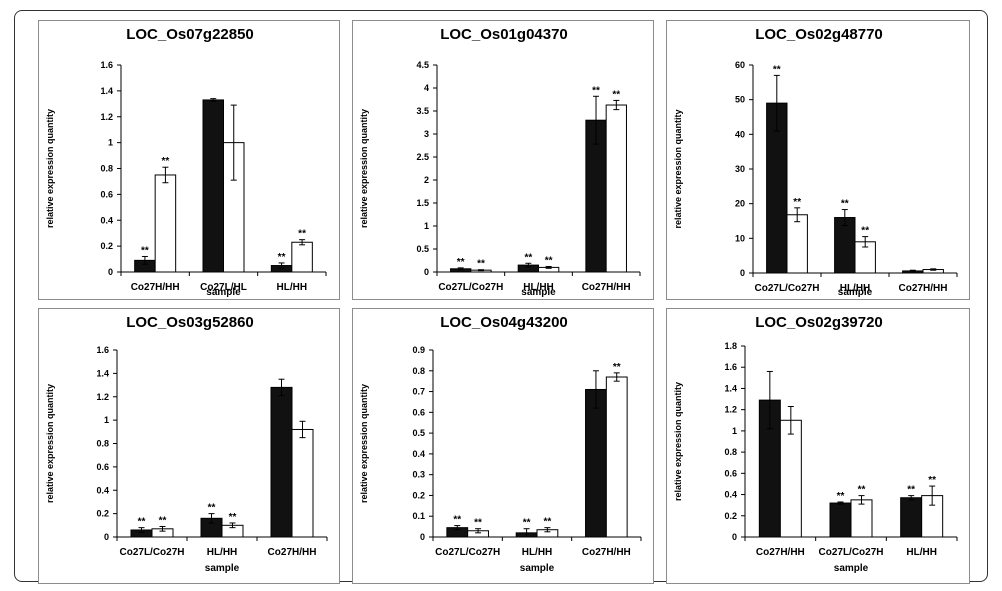  I want to click on y-tick-label: 2.5, so click(422, 157).